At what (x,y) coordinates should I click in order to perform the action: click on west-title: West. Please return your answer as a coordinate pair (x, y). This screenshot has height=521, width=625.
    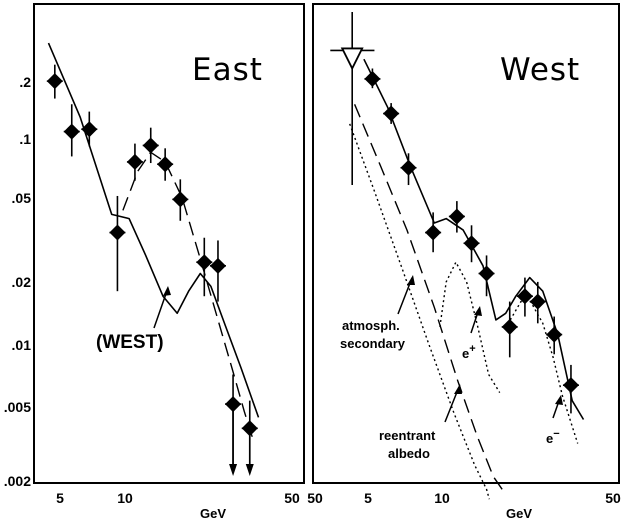
    Looking at the image, I should click on (540, 70).